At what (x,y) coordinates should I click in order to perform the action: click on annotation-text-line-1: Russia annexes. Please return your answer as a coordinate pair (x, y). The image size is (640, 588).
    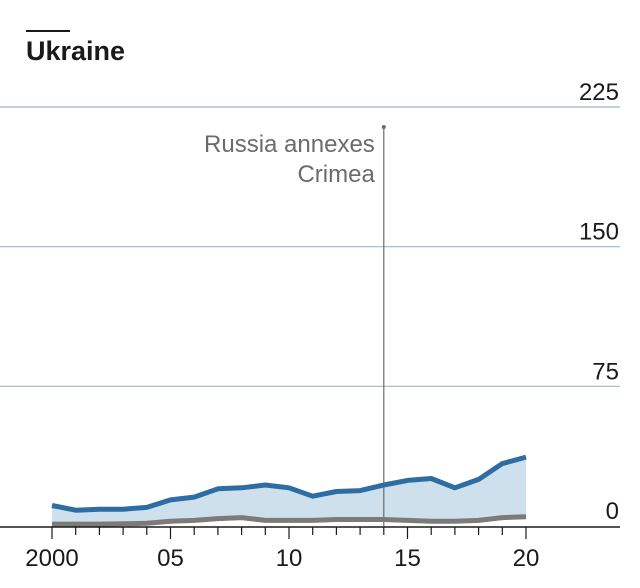
    Looking at the image, I should click on (289, 144).